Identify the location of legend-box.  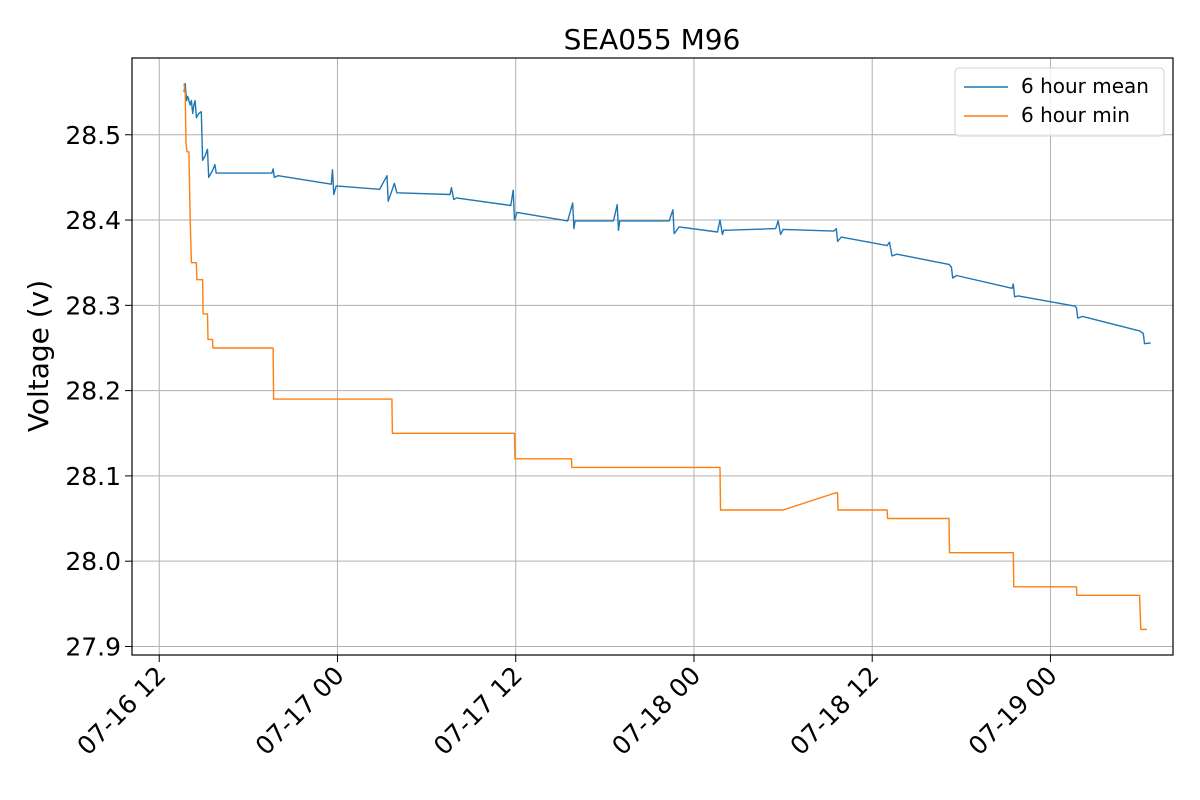
(1059, 102).